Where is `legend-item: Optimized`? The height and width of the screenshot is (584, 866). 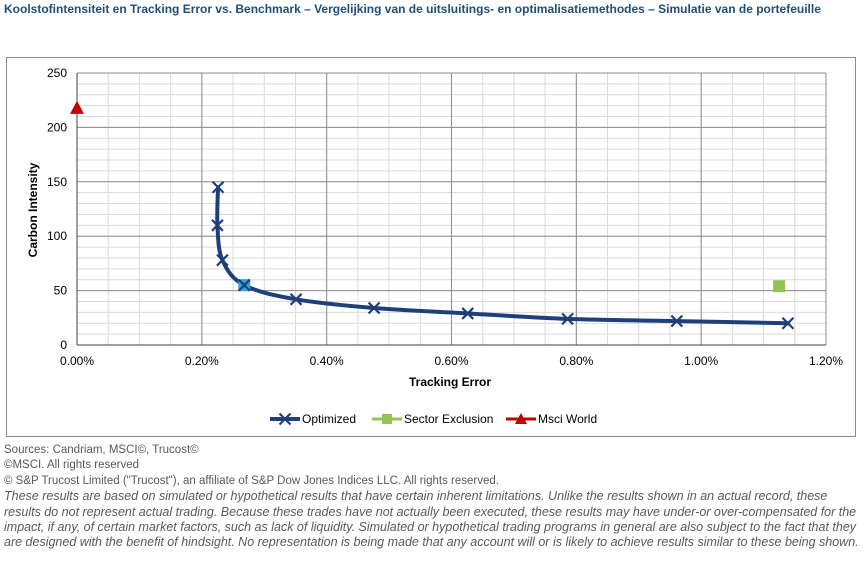 legend-item: Optimized is located at coordinates (313, 419).